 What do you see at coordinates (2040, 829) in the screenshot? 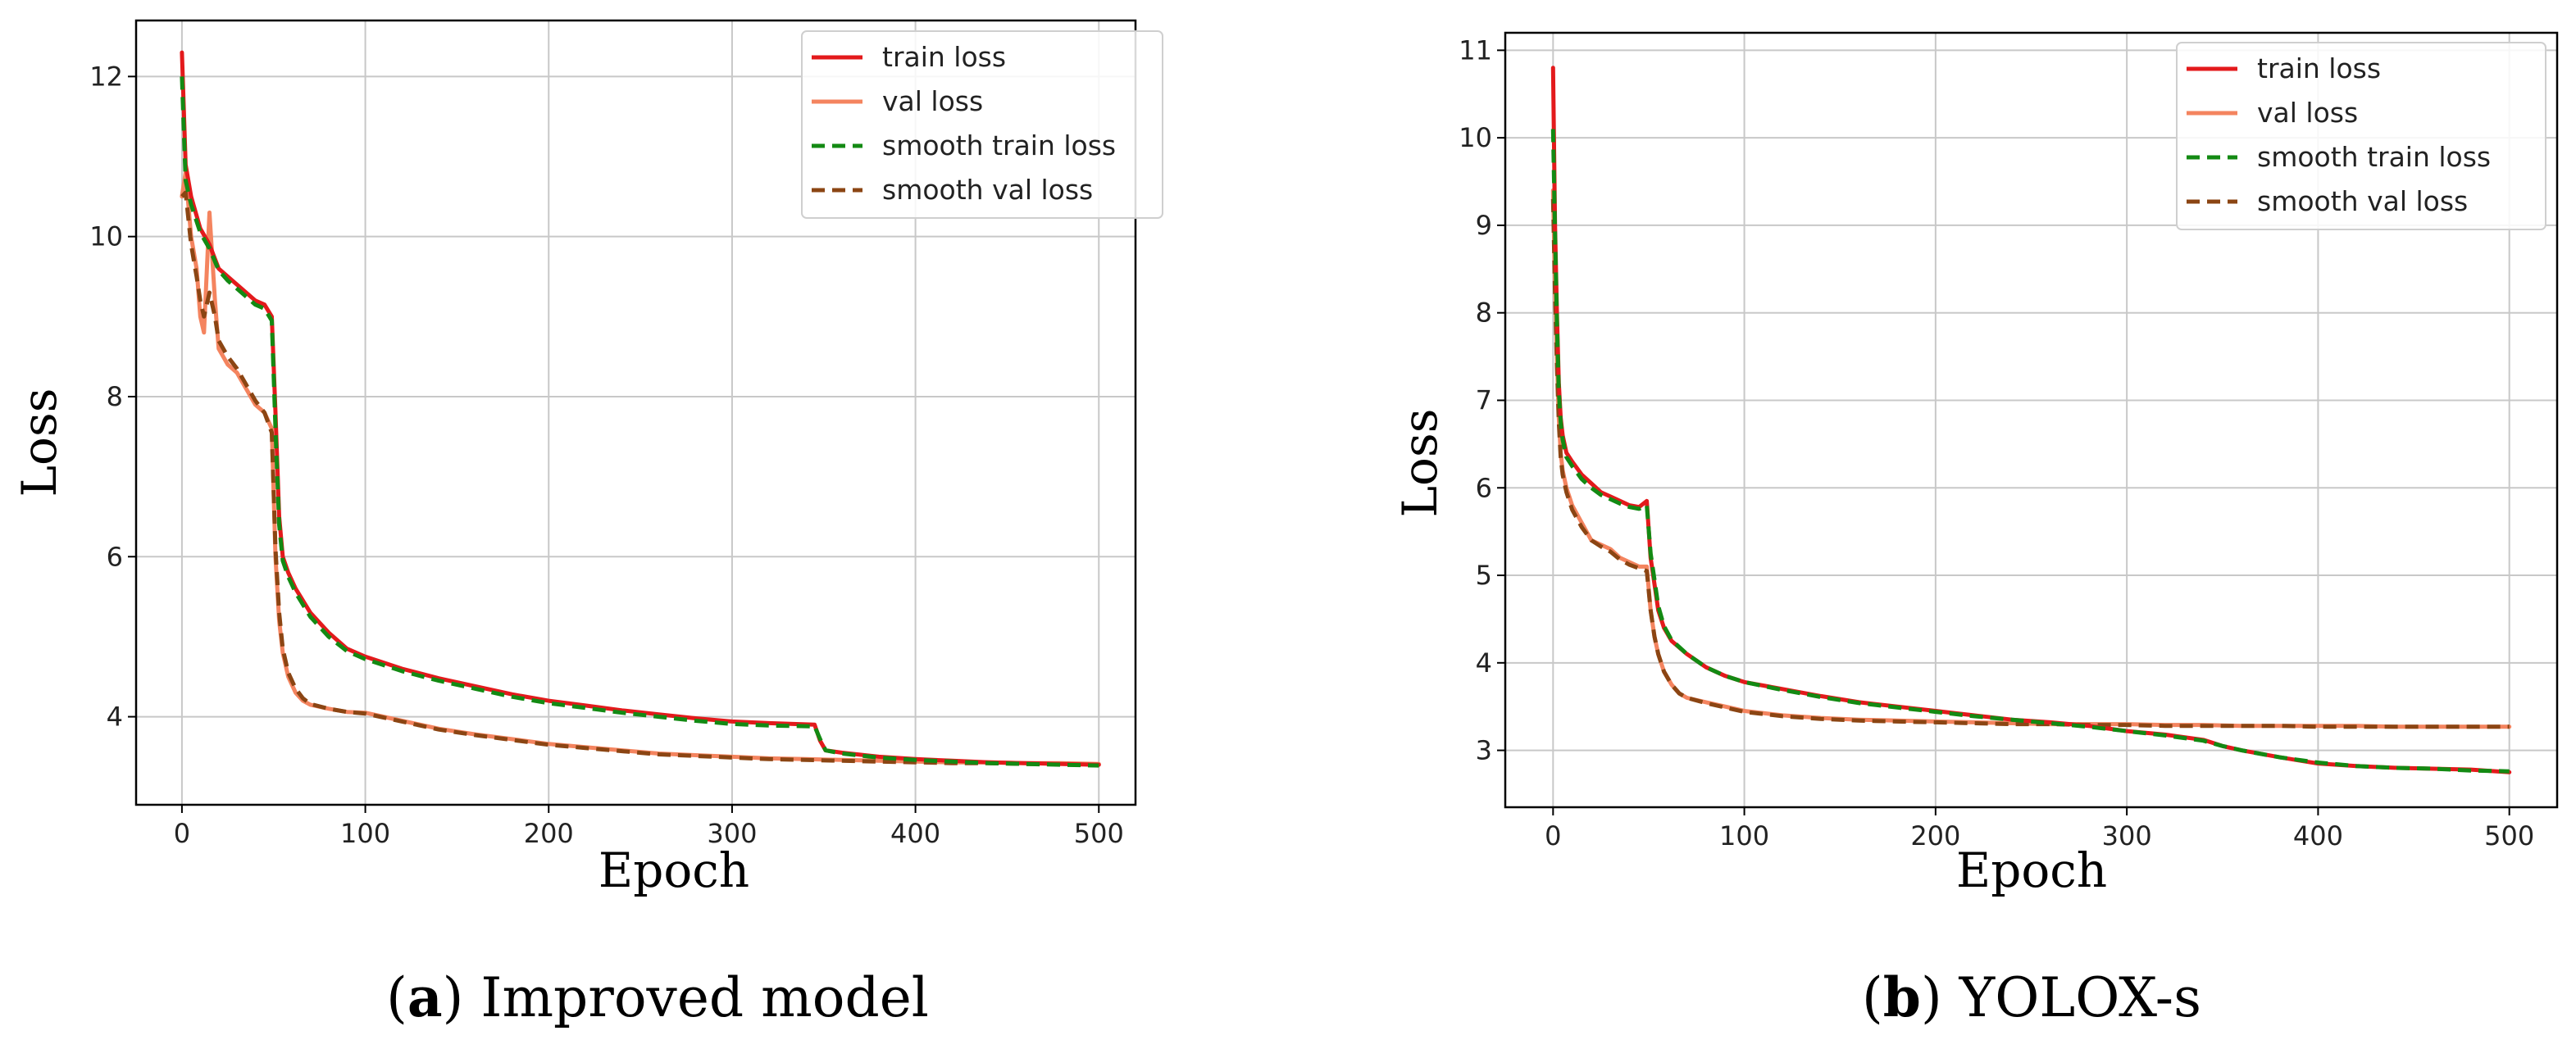
I see `chart-b-xticks: 0 100 200 300 400 500` at bounding box center [2040, 829].